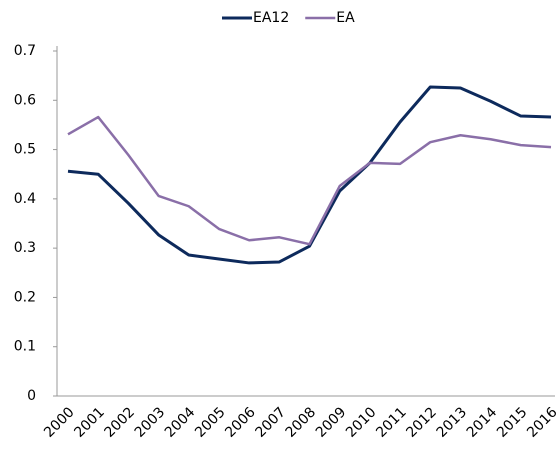  Describe the element at coordinates (452, 422) in the screenshot. I see `x-tick-label: 2013` at that location.